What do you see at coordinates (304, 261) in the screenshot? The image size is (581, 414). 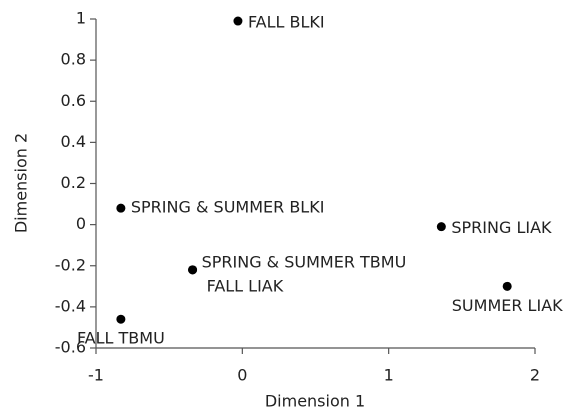 I see `point-label: SPRING & SUMMER TBMU` at bounding box center [304, 261].